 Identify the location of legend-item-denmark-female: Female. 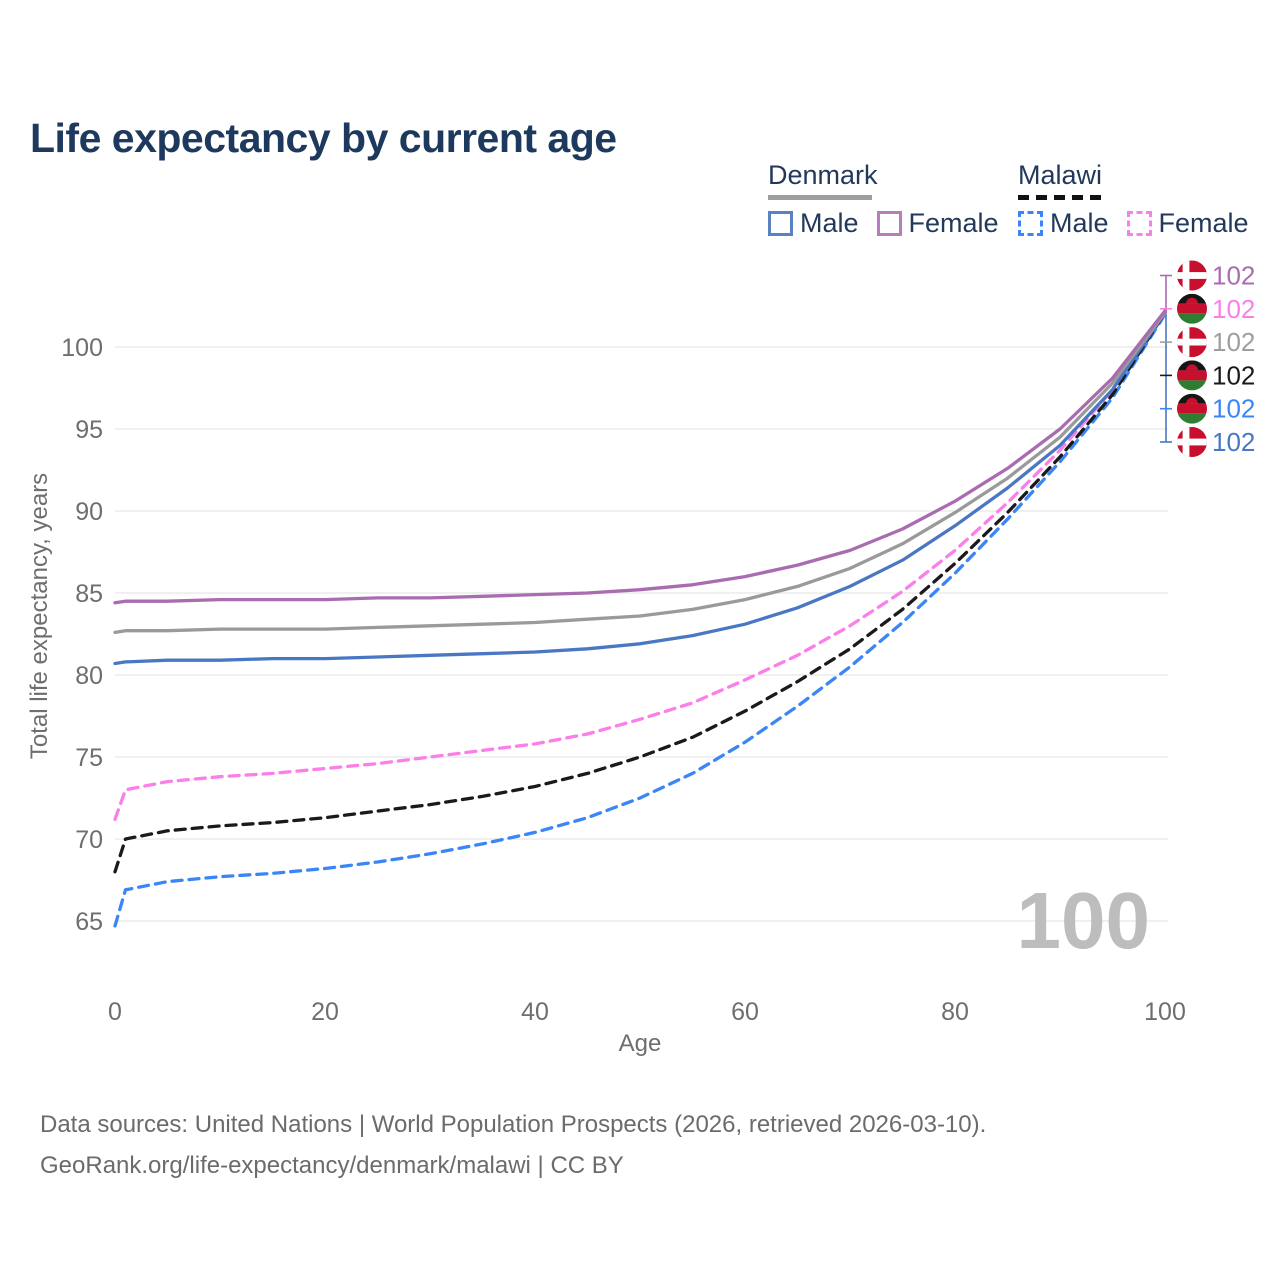
(937, 223).